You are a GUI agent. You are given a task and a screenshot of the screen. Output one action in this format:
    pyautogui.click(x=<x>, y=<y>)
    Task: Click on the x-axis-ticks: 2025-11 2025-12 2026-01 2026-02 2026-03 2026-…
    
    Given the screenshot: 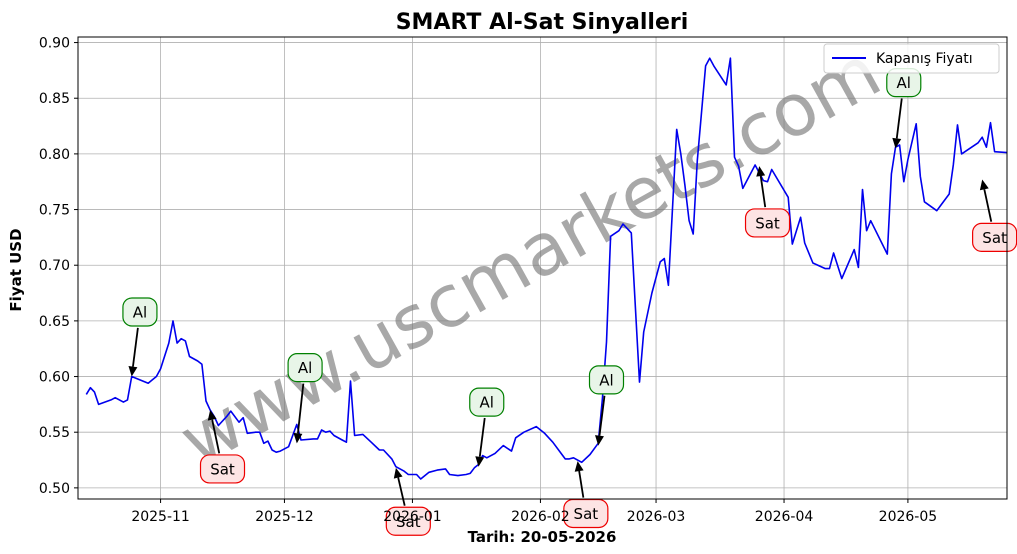 What is the action you would take?
    pyautogui.click(x=534, y=512)
    